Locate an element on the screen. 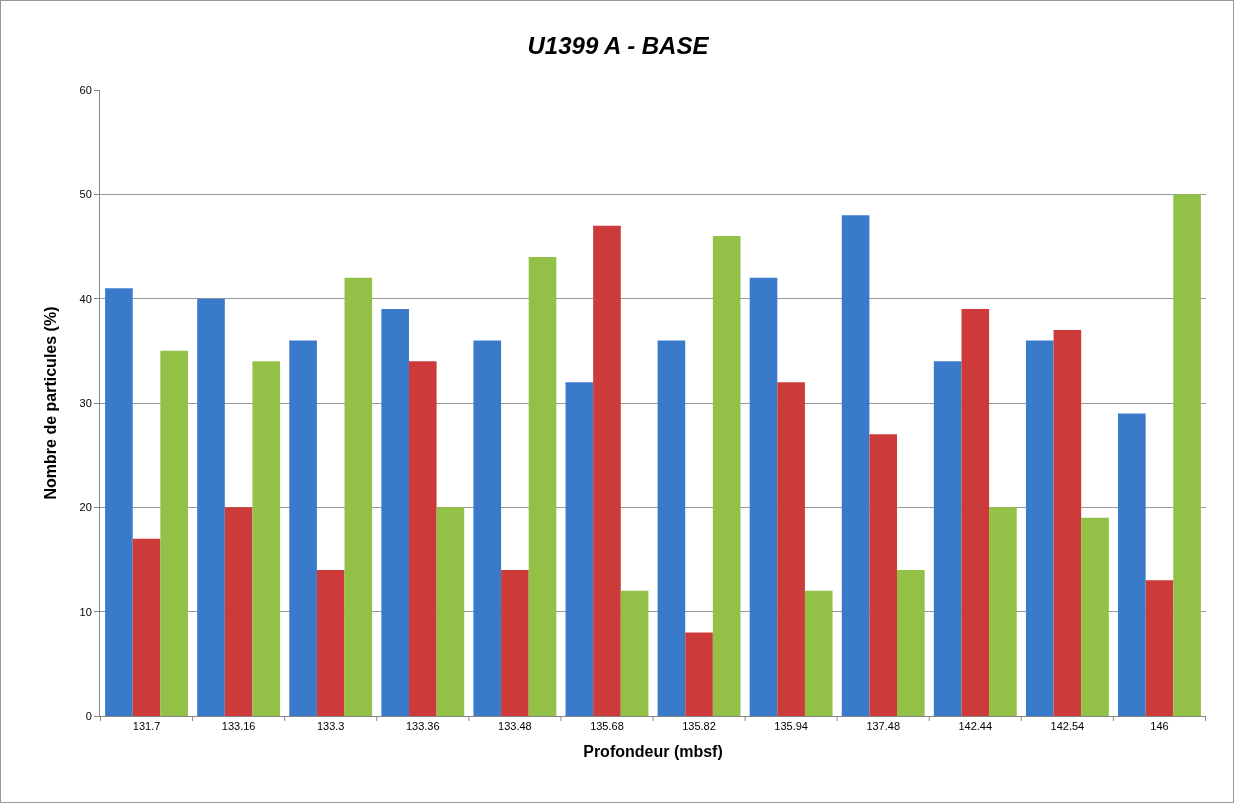 This screenshot has width=1234, height=803. x-tick-label: 137.48 is located at coordinates (883, 726).